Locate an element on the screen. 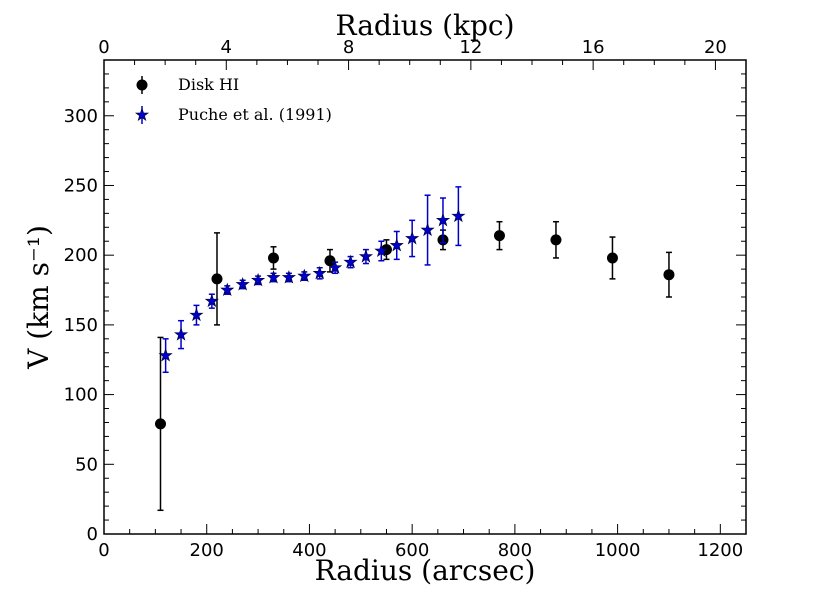 This screenshot has height=593, width=830. series-puche is located at coordinates (312, 280).